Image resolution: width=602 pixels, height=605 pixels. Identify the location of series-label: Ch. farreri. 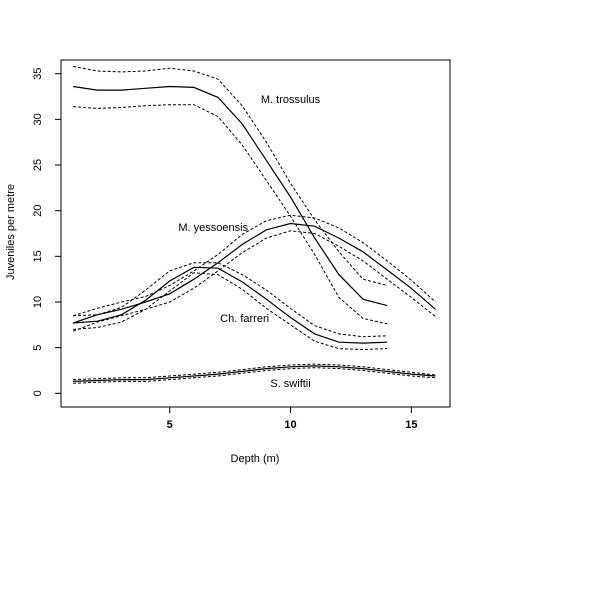
(244, 319).